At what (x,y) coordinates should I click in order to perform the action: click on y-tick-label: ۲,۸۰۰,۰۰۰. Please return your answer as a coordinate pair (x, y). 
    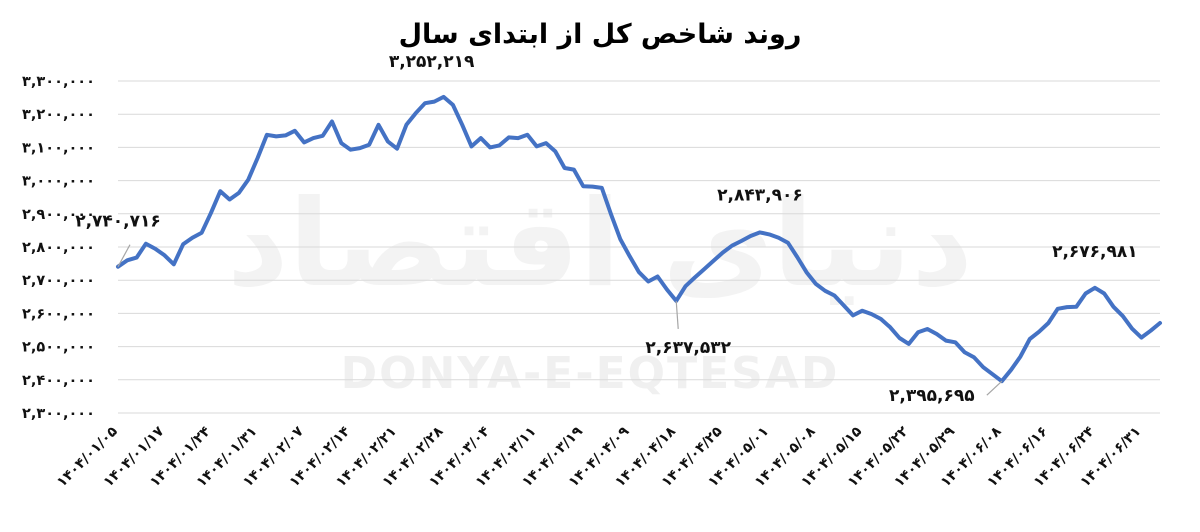
    Looking at the image, I should click on (58, 248).